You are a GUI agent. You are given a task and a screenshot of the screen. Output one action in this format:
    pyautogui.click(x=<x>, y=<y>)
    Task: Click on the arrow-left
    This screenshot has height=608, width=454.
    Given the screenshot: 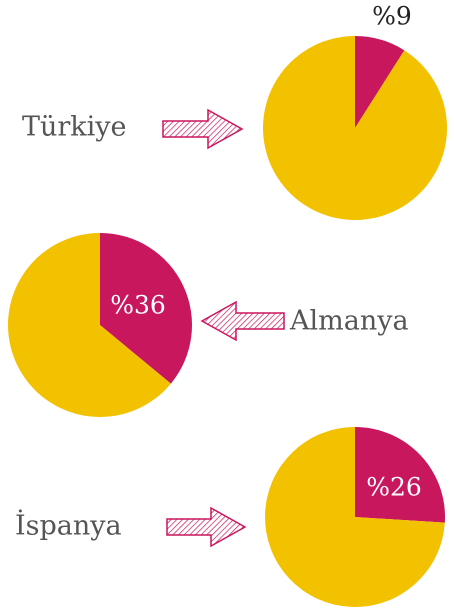 What is the action you would take?
    pyautogui.click(x=242, y=321)
    